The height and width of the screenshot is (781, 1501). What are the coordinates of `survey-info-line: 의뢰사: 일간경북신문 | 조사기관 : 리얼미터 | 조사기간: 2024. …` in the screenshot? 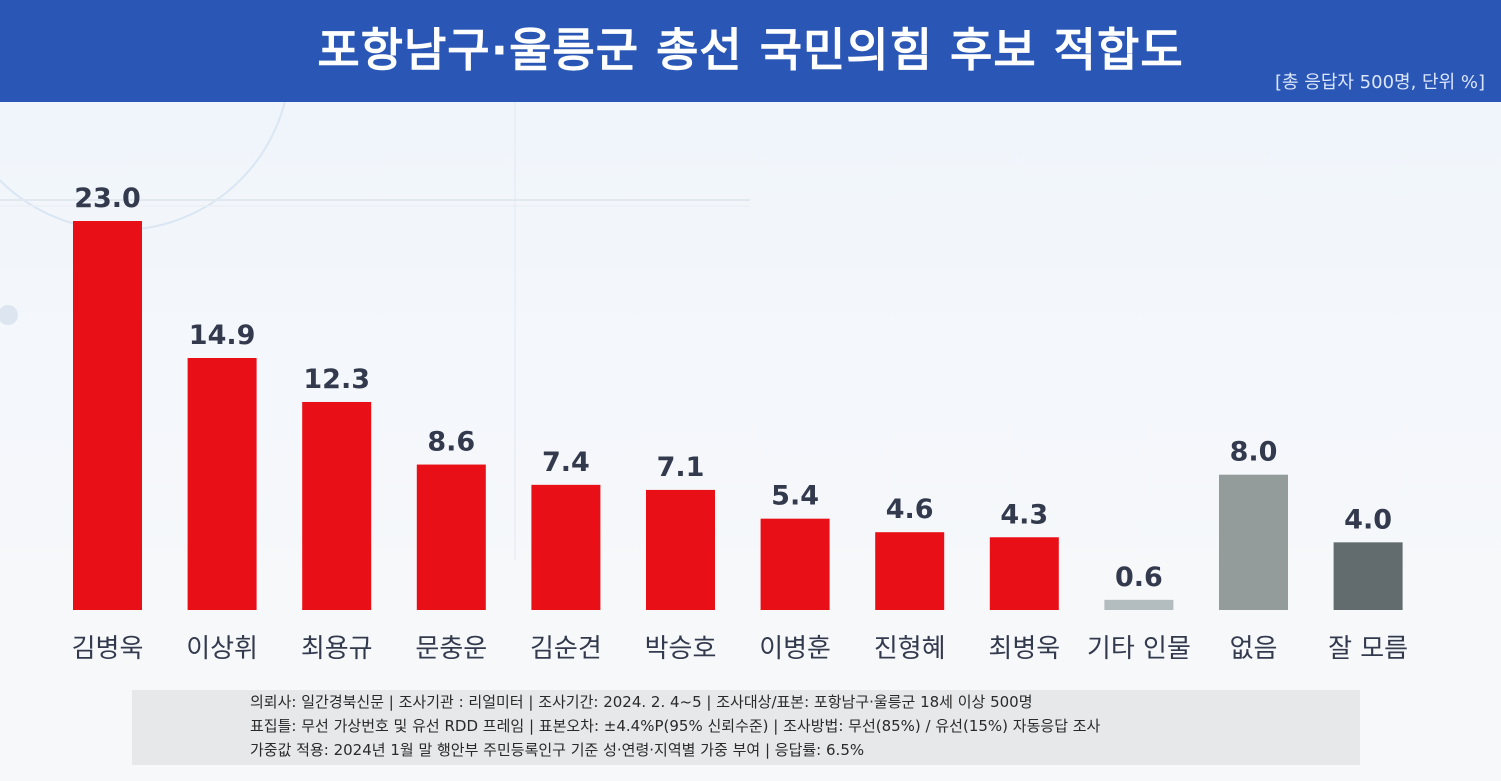 It's located at (641, 702).